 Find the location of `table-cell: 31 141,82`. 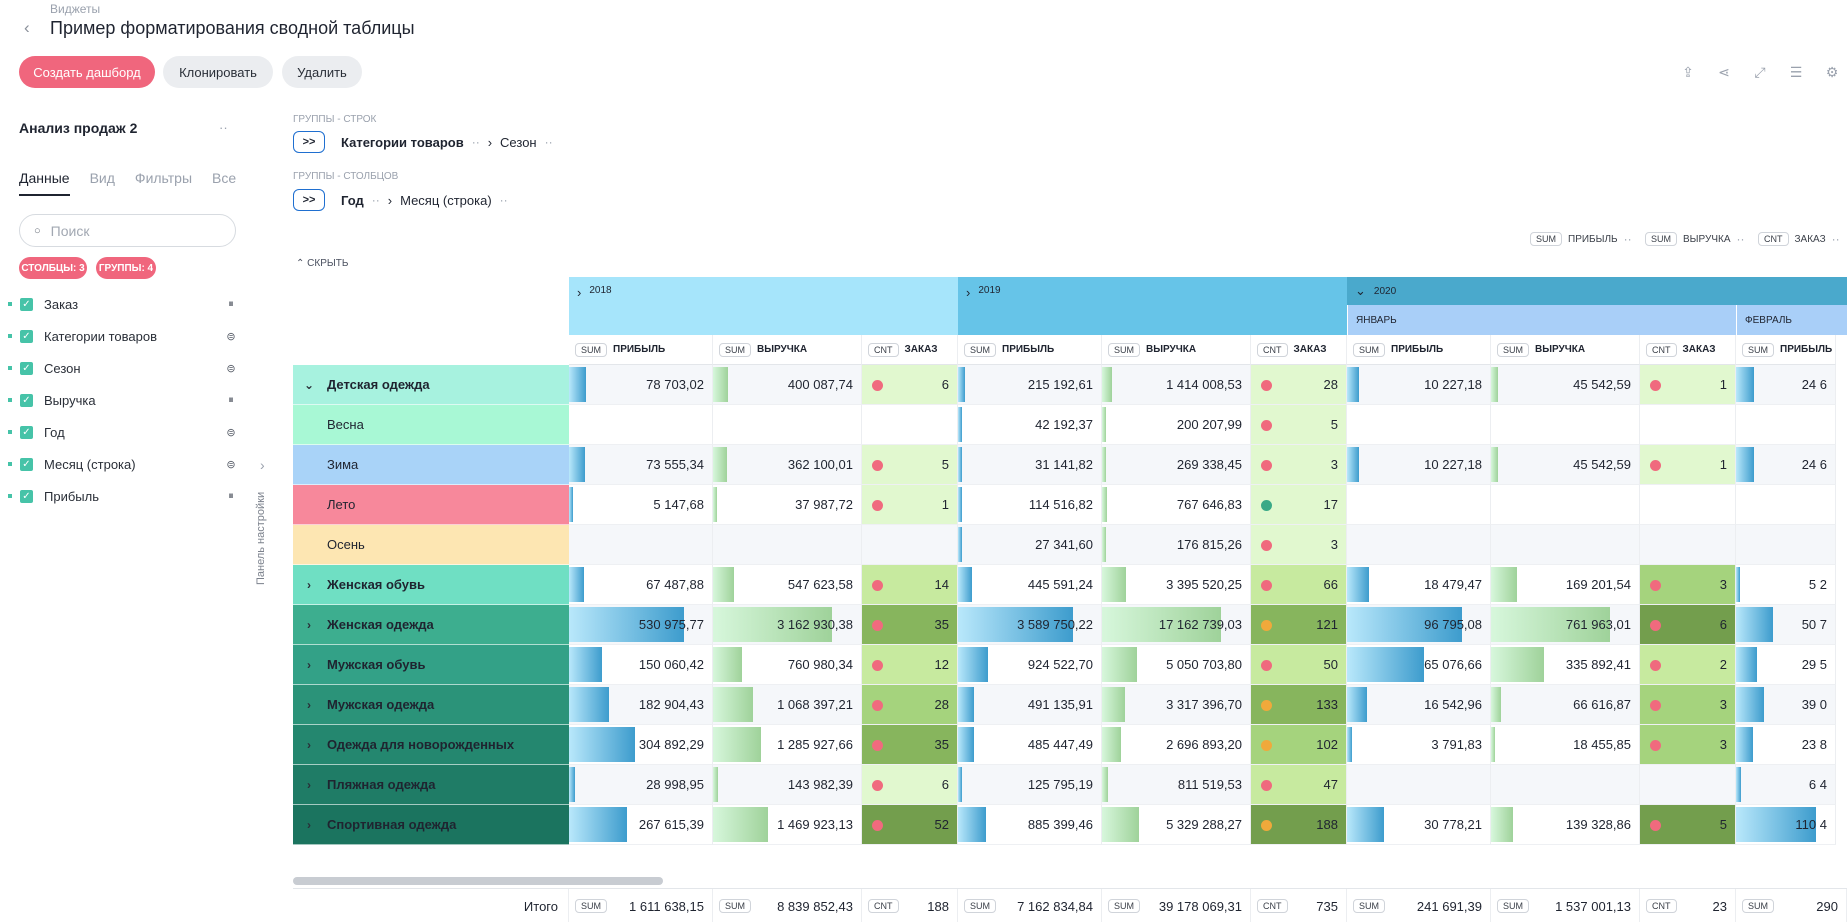

table-cell: 31 141,82 is located at coordinates (1030, 465).